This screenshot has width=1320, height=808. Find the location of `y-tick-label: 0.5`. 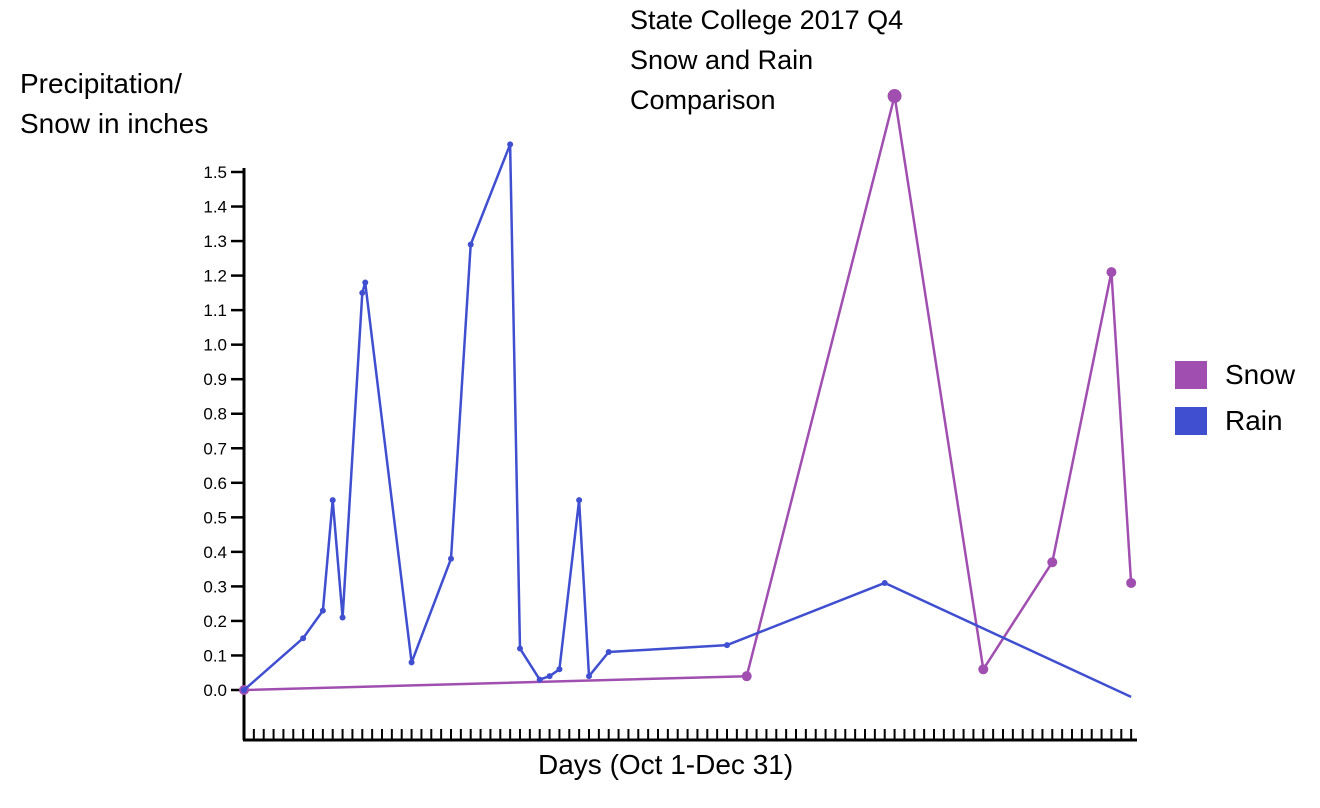

y-tick-label: 0.5 is located at coordinates (215, 517).